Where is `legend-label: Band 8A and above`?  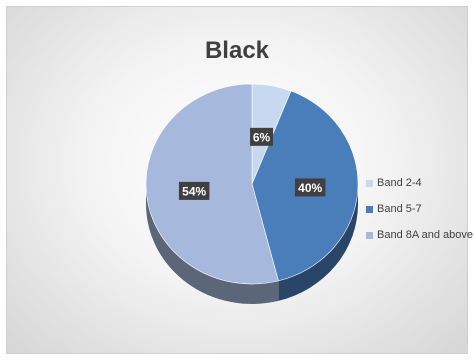 legend-label: Band 8A and above is located at coordinates (425, 235).